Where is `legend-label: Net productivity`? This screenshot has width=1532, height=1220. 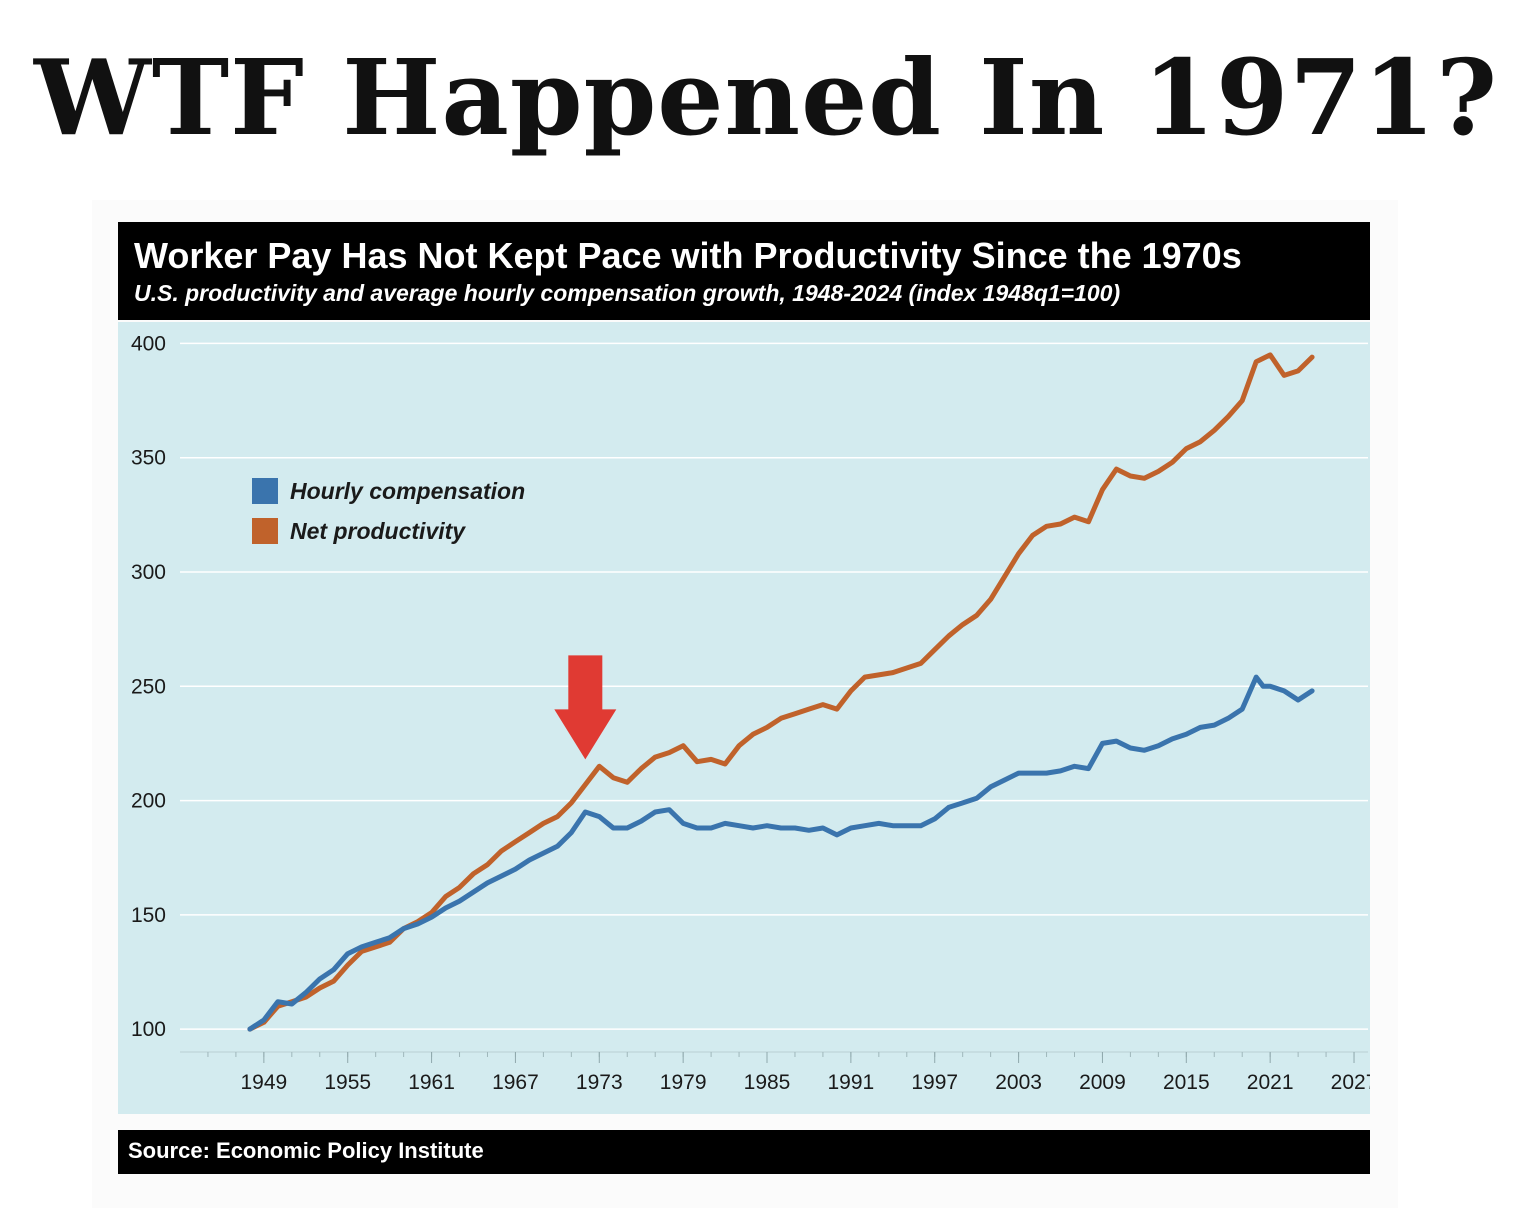
legend-label: Net productivity is located at coordinates (378, 531).